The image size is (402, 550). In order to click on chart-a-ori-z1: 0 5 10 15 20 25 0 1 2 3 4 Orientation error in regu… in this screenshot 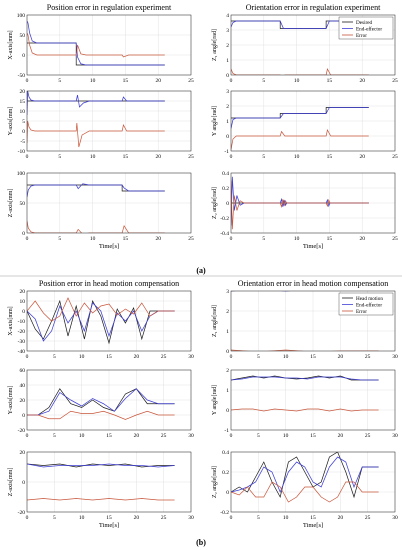, I will do `click(305, 43)`.